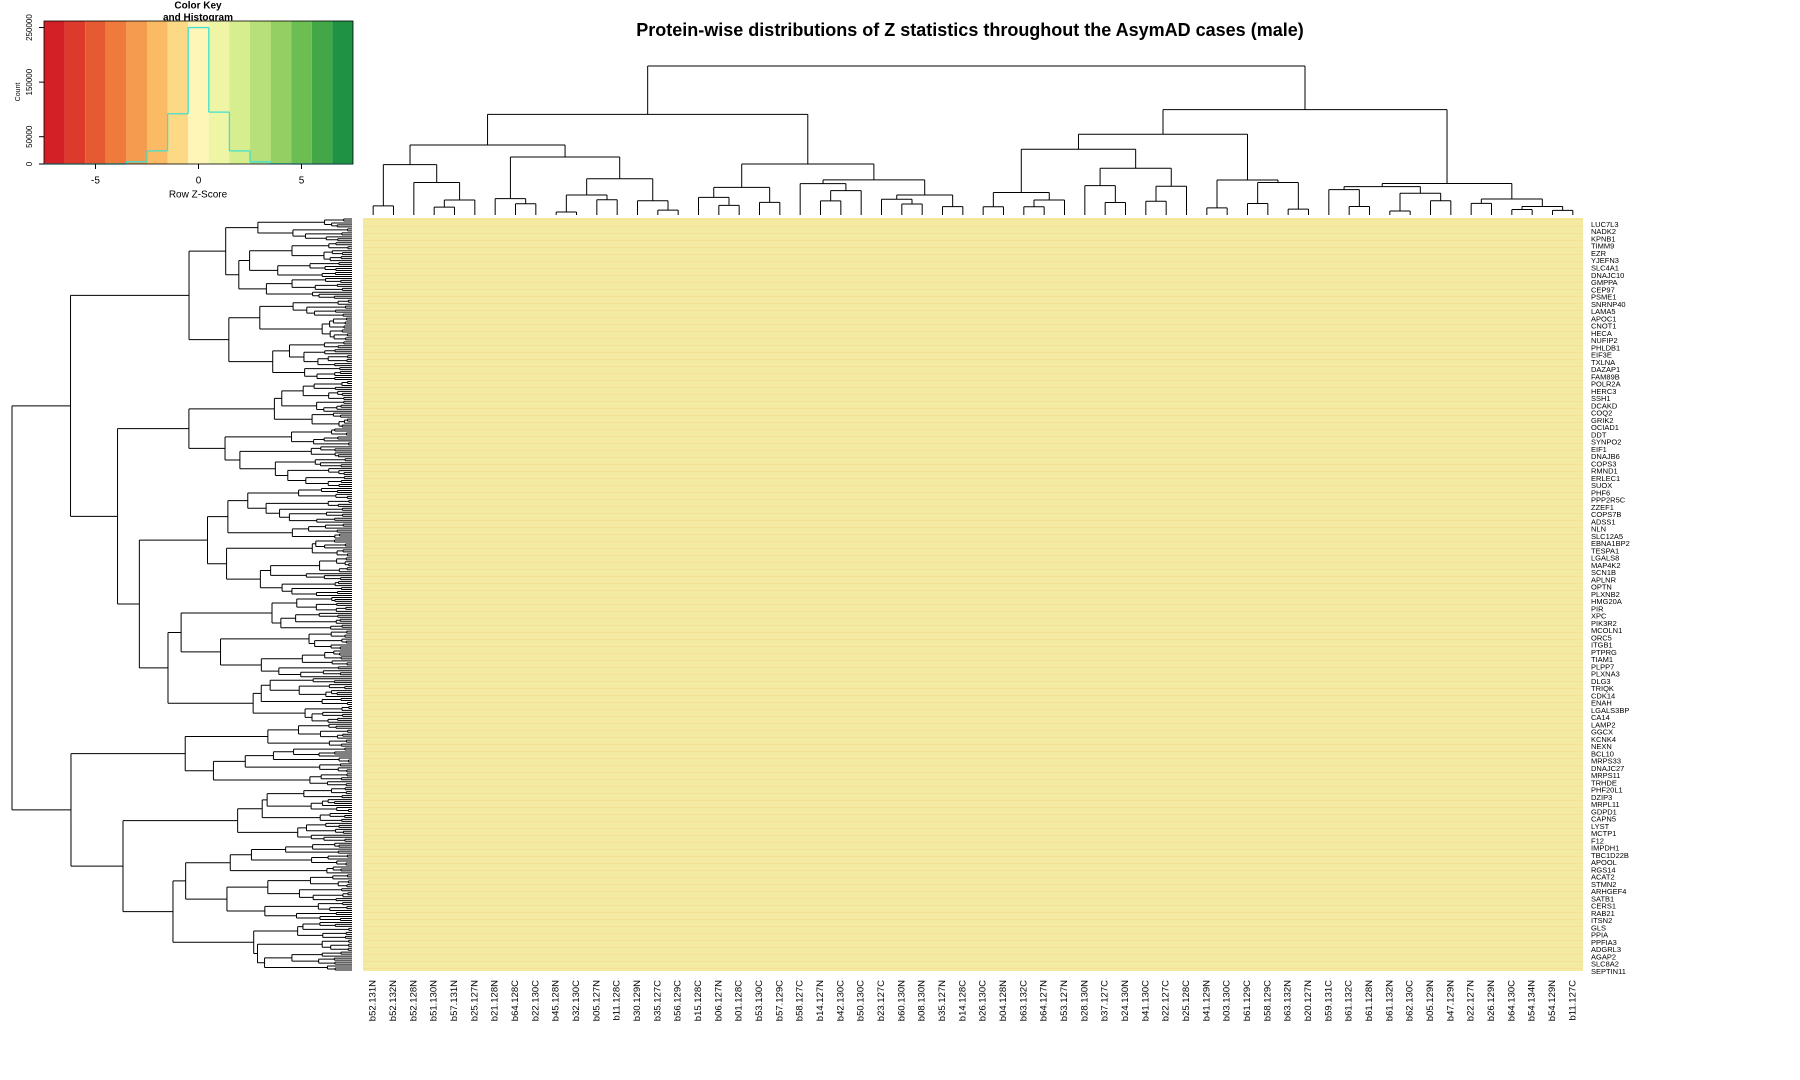 This screenshot has width=1800, height=1080. I want to click on column-label: b59.131C, so click(1328, 1000).